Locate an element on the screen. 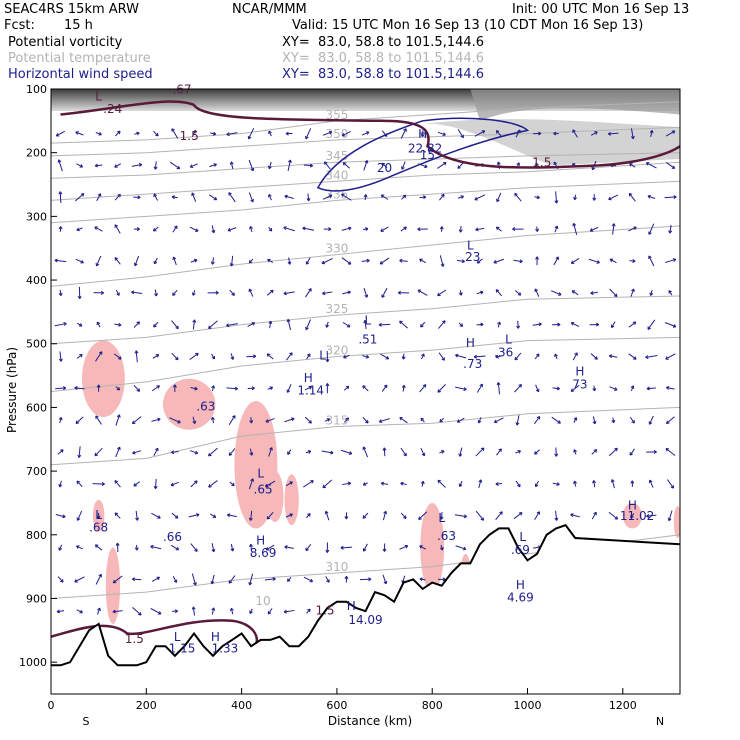 The width and height of the screenshot is (740, 740). pv-positive-region is located at coordinates (291, 500).